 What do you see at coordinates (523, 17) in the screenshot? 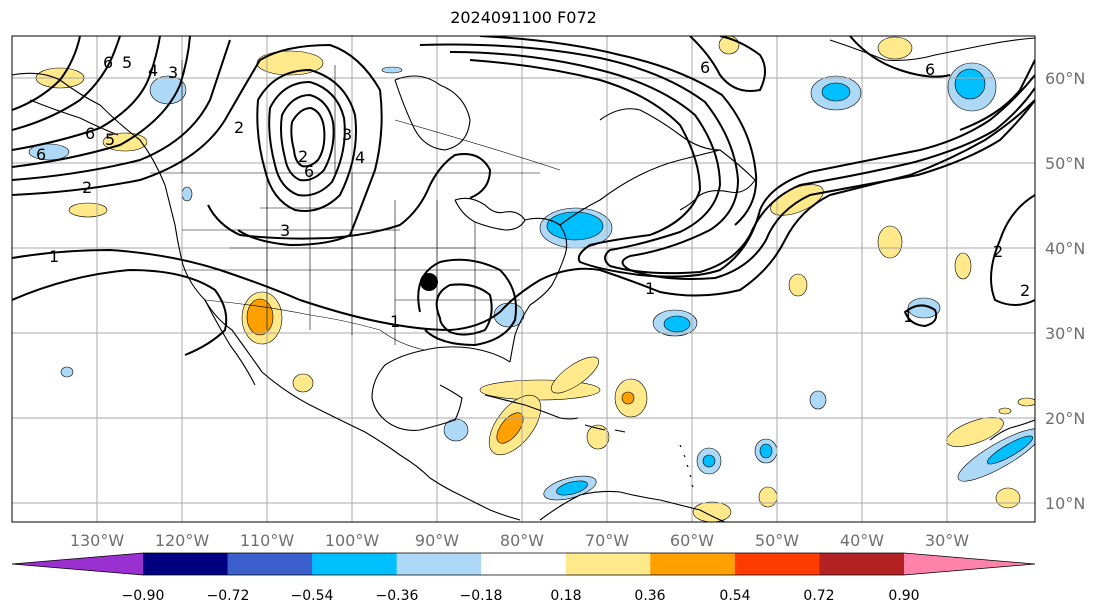
I see `chart-title: 2024091100 F072` at bounding box center [523, 17].